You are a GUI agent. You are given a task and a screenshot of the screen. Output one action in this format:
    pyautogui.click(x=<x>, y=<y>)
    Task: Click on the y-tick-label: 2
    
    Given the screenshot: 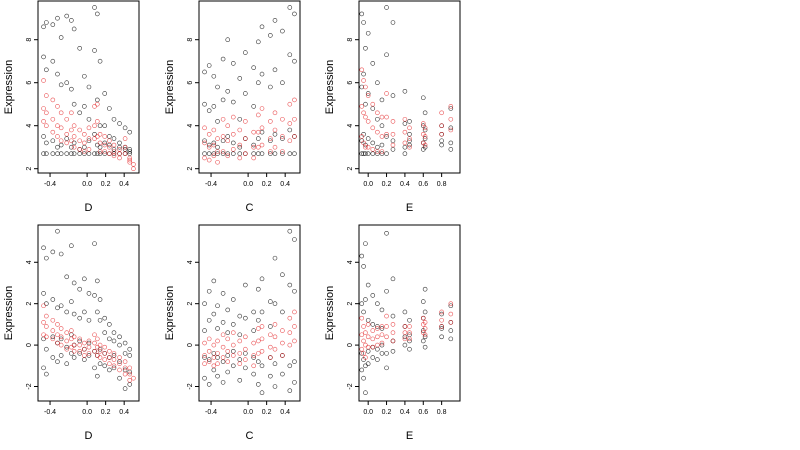 What is the action you would take?
    pyautogui.click(x=190, y=169)
    